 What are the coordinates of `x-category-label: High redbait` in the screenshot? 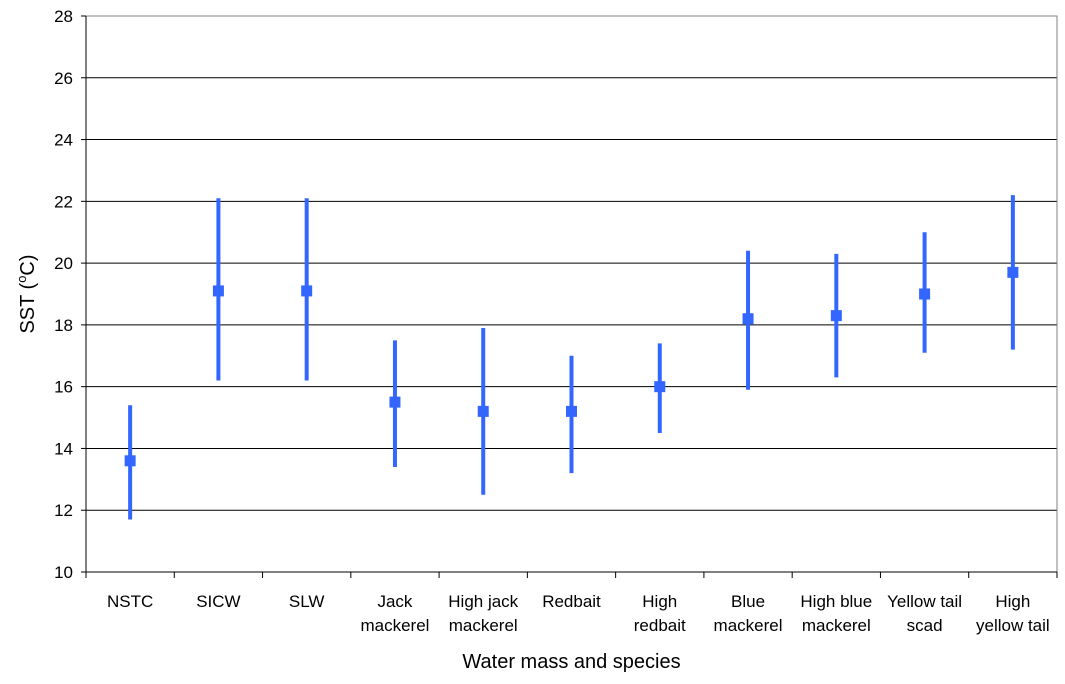 It's located at (660, 613).